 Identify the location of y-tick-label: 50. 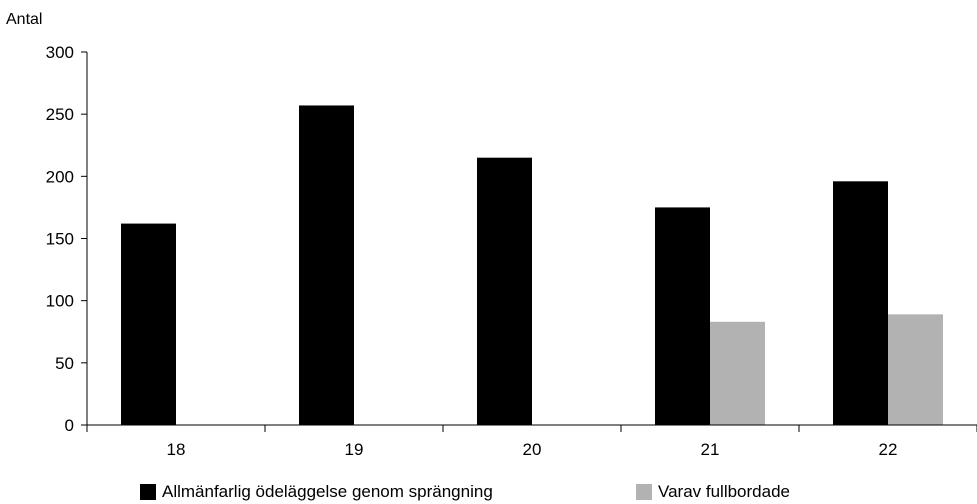
(64, 363).